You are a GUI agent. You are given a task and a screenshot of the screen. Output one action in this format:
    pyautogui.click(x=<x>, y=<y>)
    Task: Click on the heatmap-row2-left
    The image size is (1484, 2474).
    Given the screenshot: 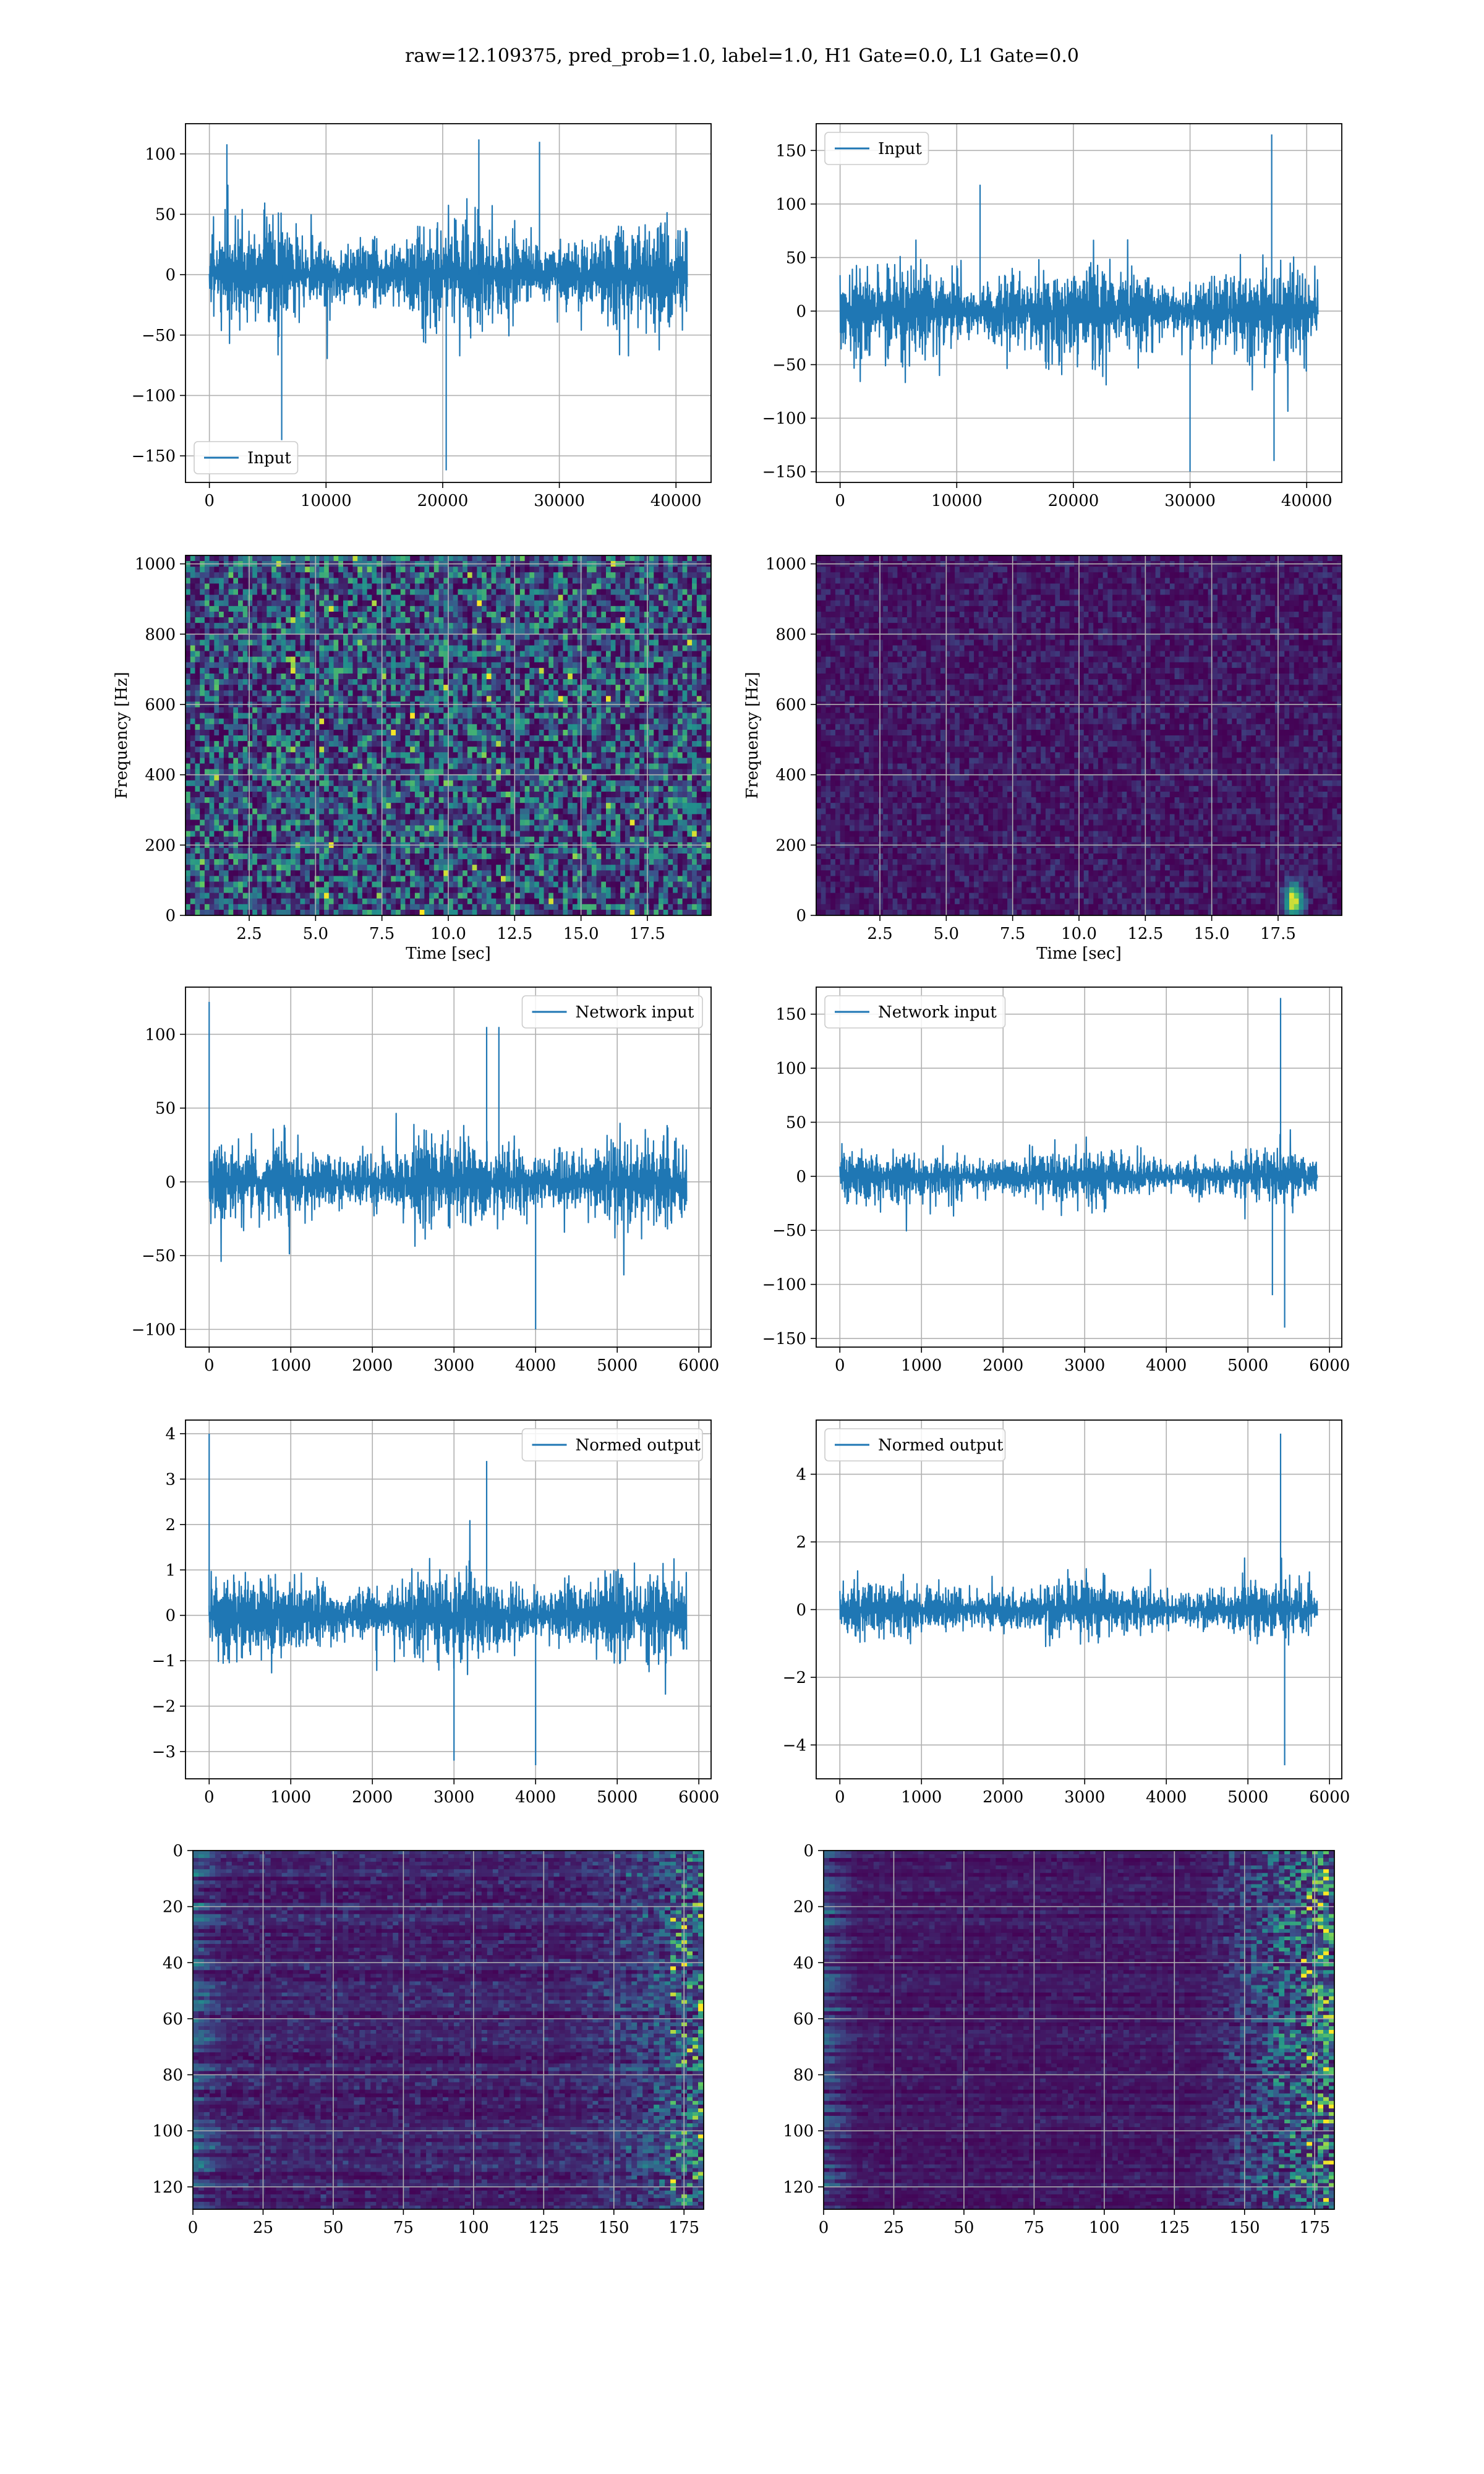 What is the action you would take?
    pyautogui.click(x=448, y=735)
    